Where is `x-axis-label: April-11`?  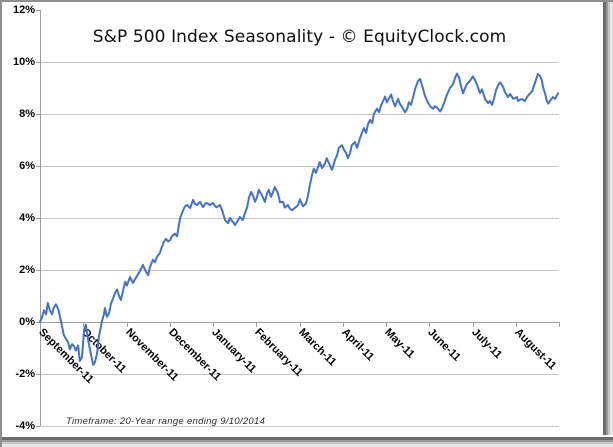
x-axis-label: April-11 is located at coordinates (357, 345).